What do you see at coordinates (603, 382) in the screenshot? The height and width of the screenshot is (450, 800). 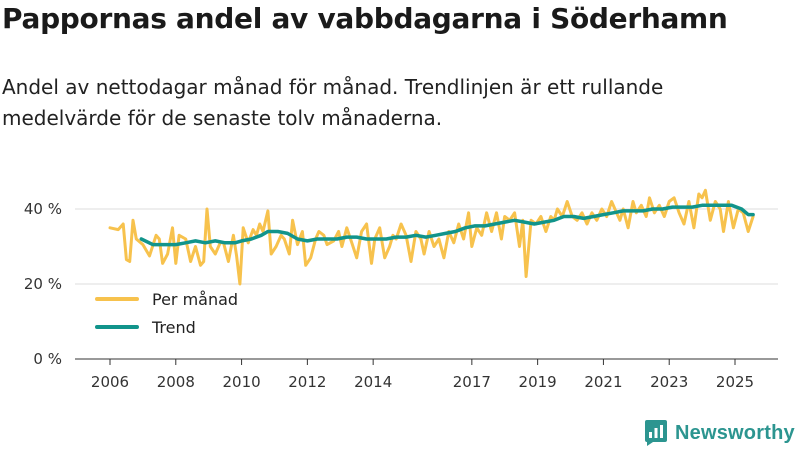 I see `x-tick-label: 2021` at bounding box center [603, 382].